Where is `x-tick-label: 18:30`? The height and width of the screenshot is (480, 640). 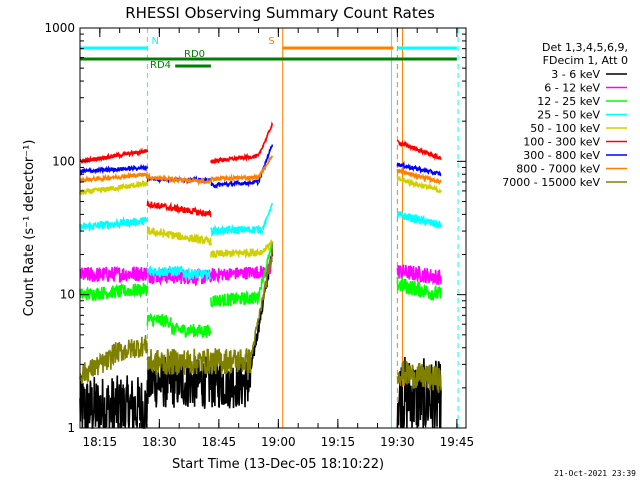 x-tick-label: 18:30 is located at coordinates (159, 442).